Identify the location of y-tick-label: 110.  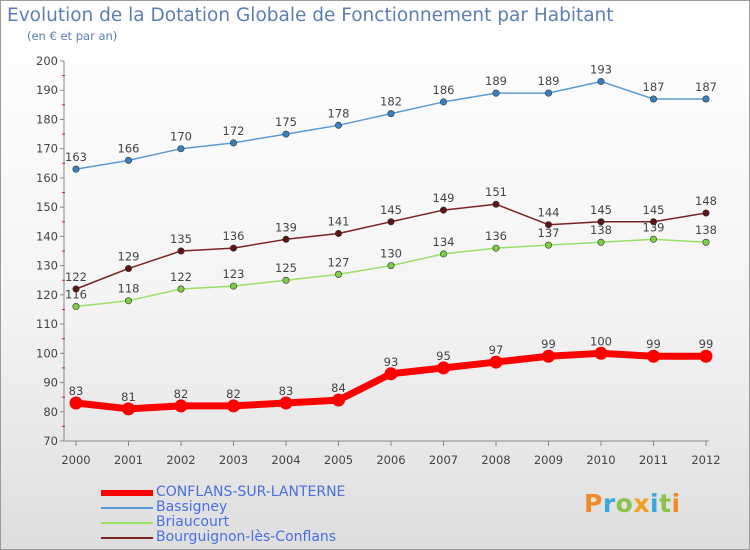
(47, 324).